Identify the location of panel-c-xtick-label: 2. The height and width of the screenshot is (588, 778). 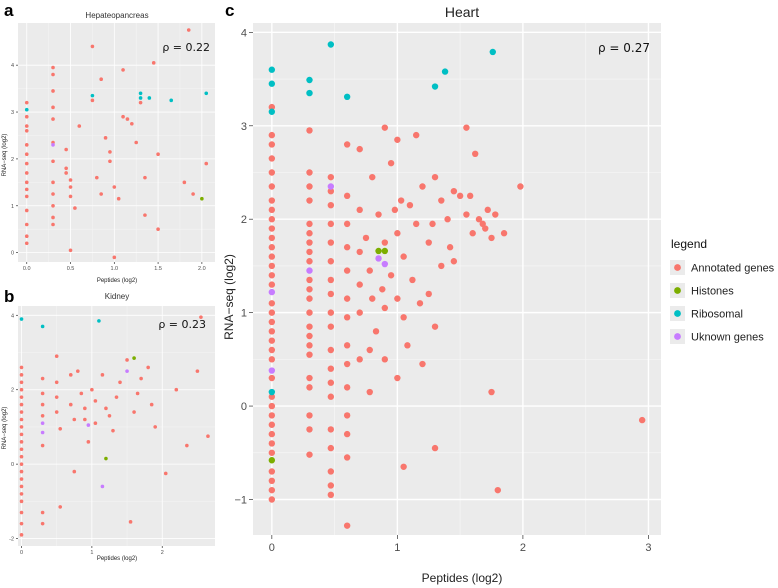
(523, 548).